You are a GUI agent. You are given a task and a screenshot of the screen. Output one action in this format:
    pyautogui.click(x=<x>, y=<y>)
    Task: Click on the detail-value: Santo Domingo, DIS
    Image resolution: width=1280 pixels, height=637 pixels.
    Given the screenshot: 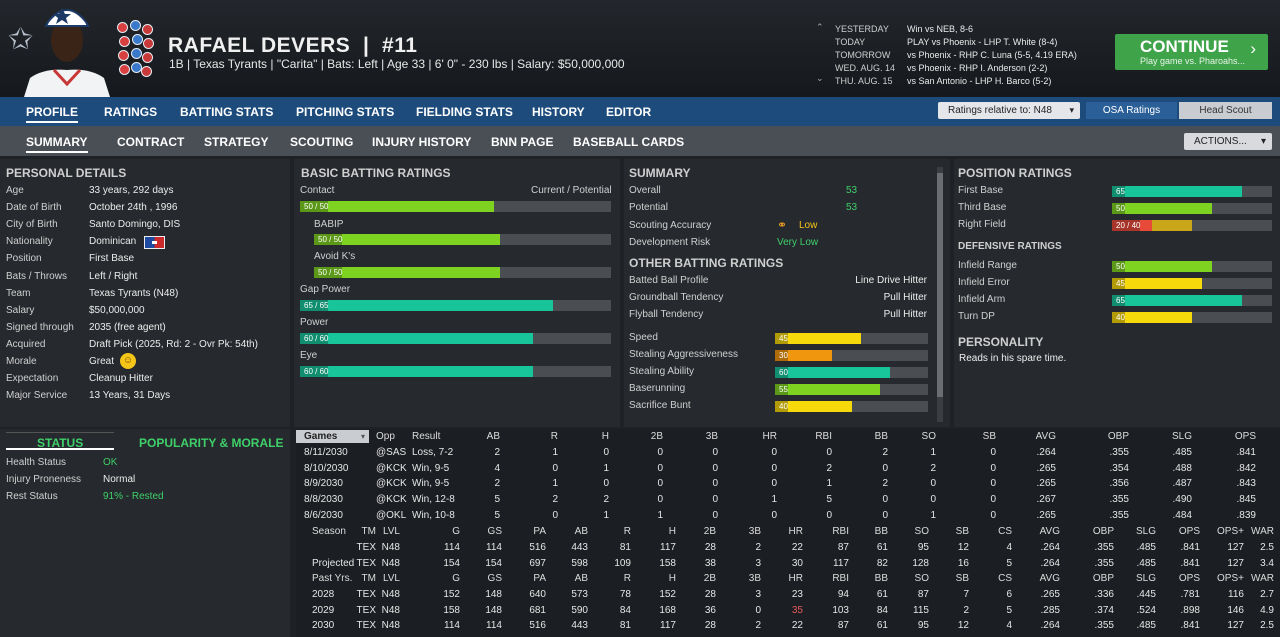 What is the action you would take?
    pyautogui.click(x=135, y=225)
    